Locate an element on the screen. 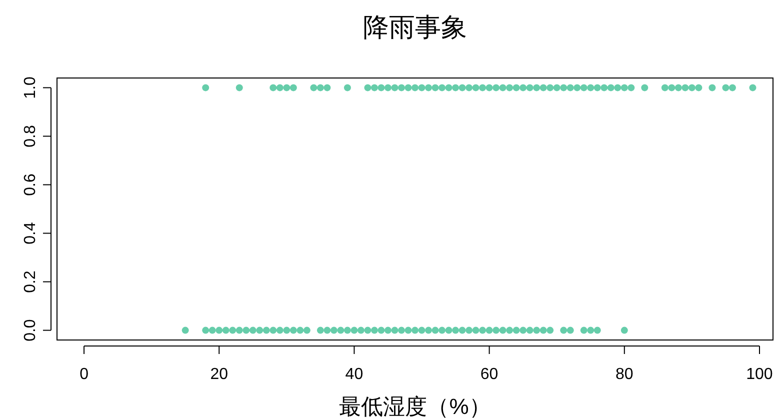 The width and height of the screenshot is (775, 418). x-tick-label: 20 is located at coordinates (219, 374).